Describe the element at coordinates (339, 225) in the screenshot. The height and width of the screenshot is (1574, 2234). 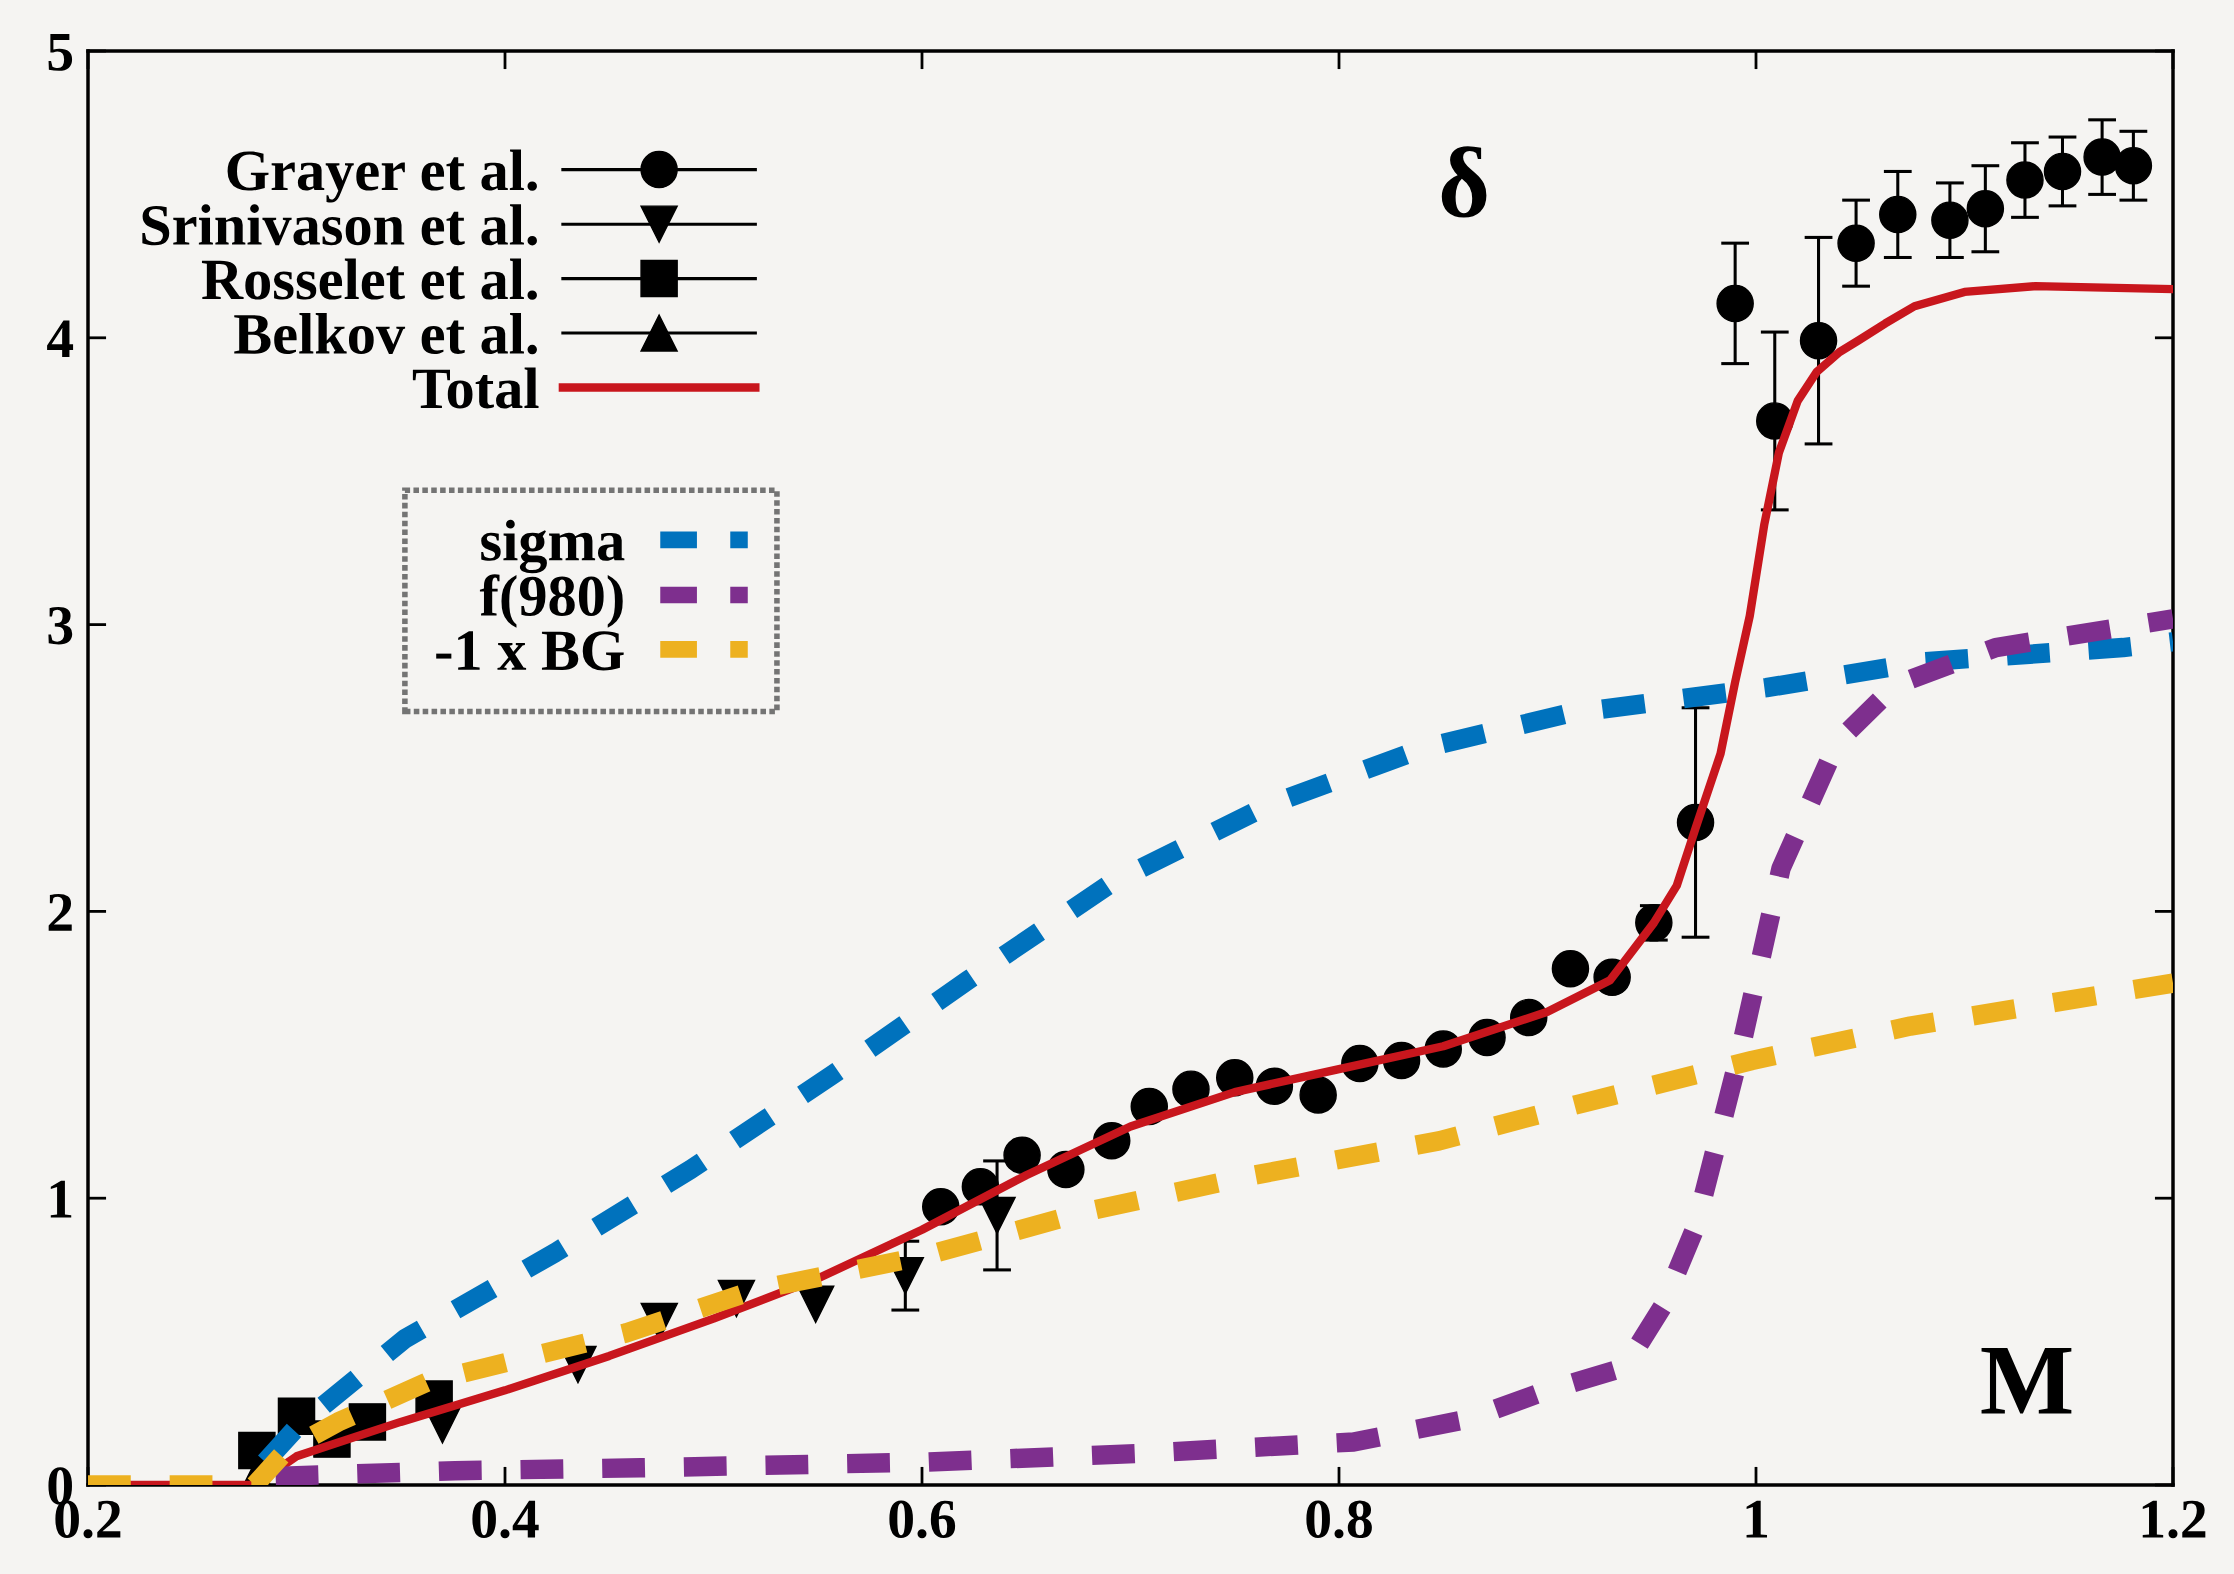
I see `legend-label: Srinivason et al.` at that location.